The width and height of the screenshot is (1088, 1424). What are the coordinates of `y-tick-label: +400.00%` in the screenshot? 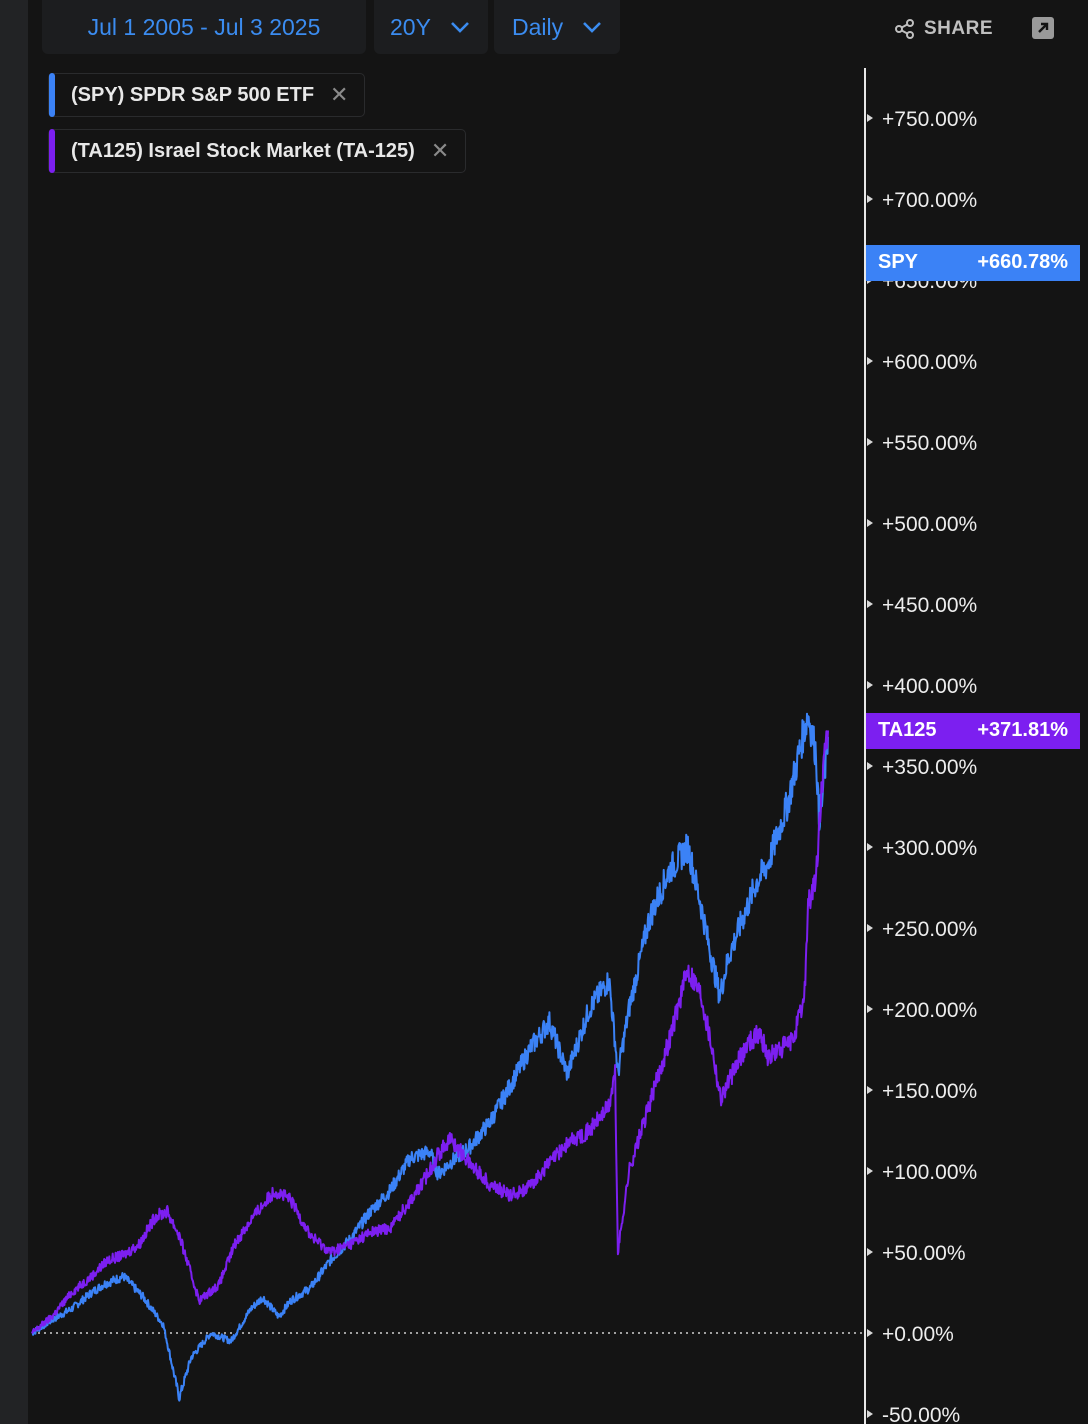 It's located at (929, 686).